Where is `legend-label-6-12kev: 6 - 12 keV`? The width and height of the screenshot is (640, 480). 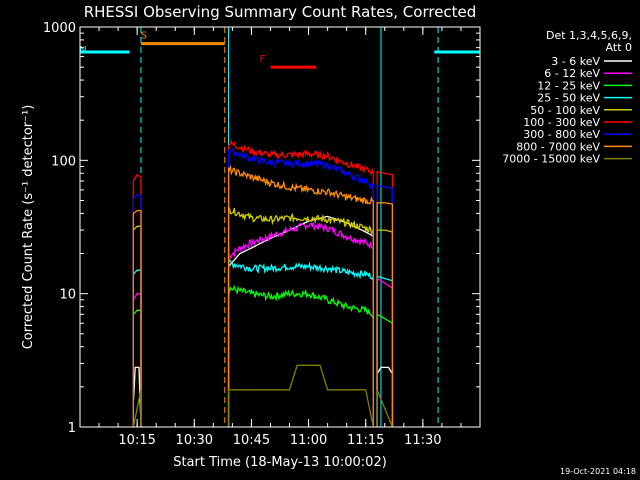
legend-label-6-12kev: 6 - 12 keV is located at coordinates (572, 73).